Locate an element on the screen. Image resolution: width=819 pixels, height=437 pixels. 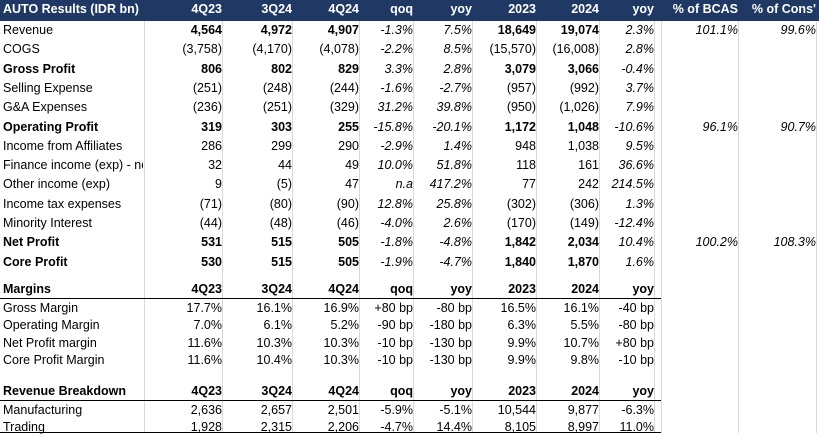
row-value: 99.6% is located at coordinates (798, 30).